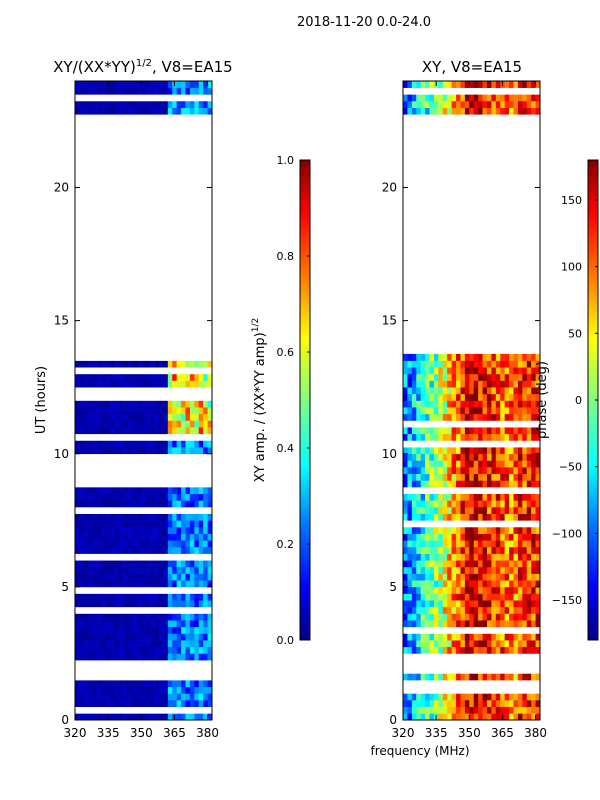  Describe the element at coordinates (567, 533) in the screenshot. I see `colorbar-tick-label: −100` at that location.